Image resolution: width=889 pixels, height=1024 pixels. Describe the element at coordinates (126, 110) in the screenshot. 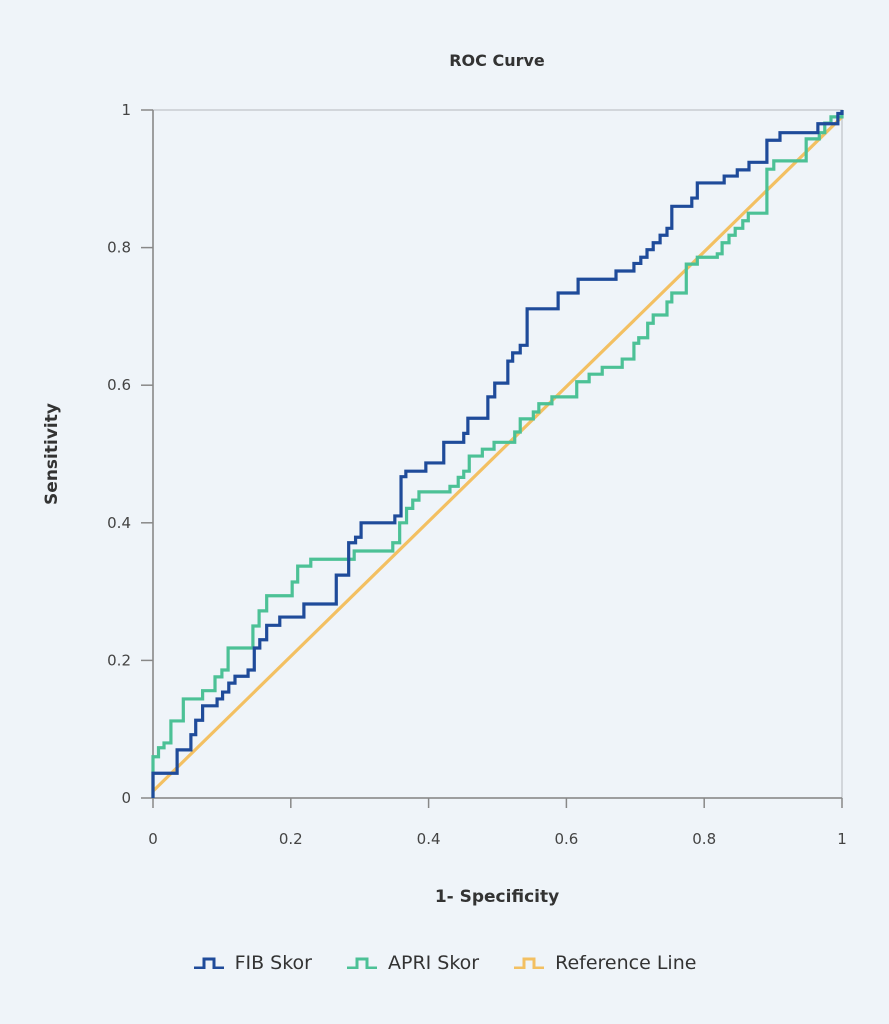

I see `y-tick-label: 1` at that location.